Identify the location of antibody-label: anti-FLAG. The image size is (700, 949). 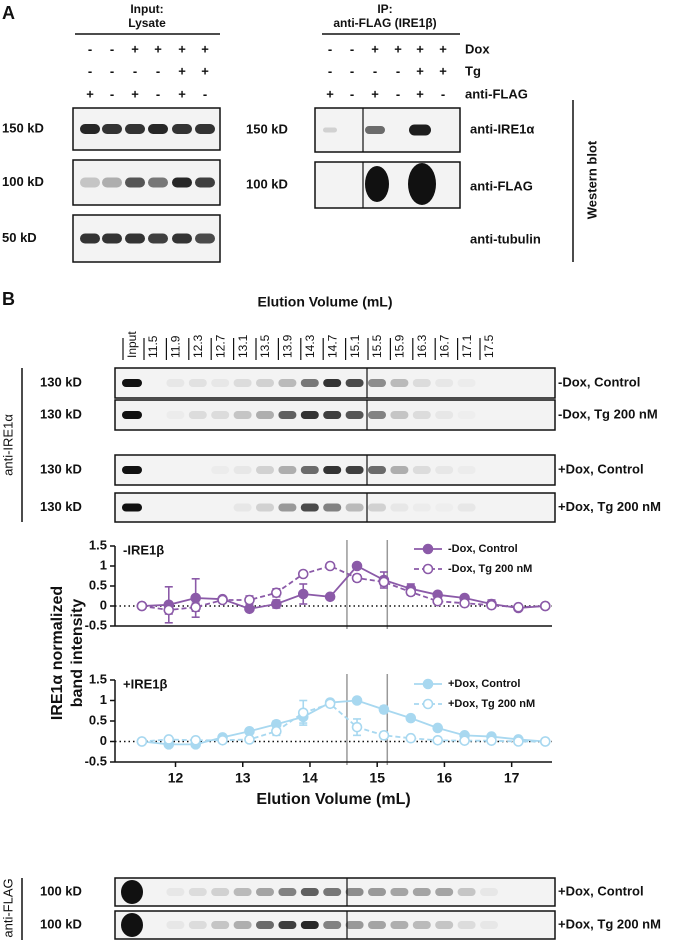
(501, 185).